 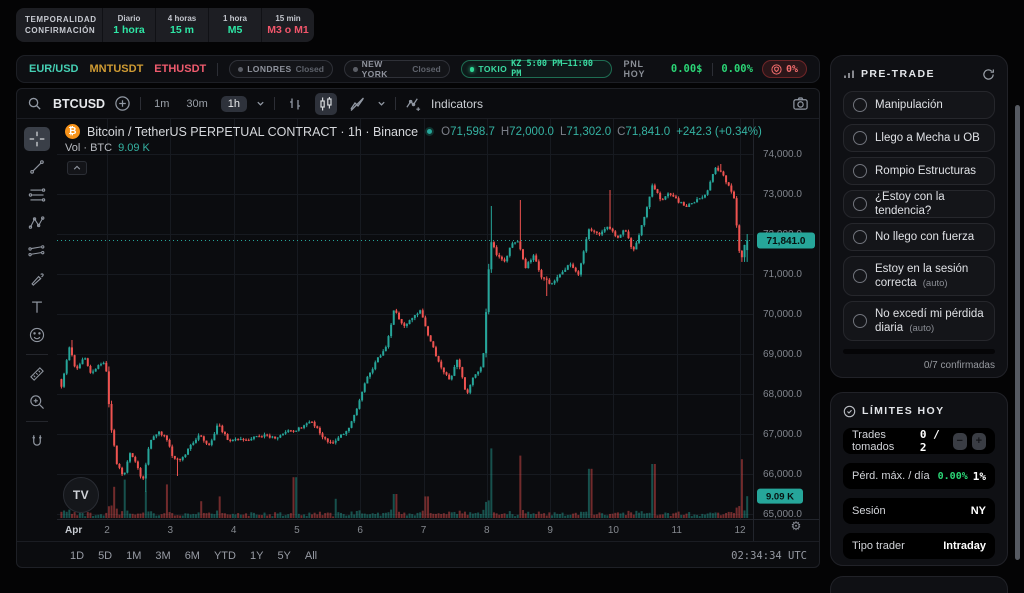 What do you see at coordinates (919, 105) in the screenshot?
I see `checklist-item-manipulacion: Manipulación` at bounding box center [919, 105].